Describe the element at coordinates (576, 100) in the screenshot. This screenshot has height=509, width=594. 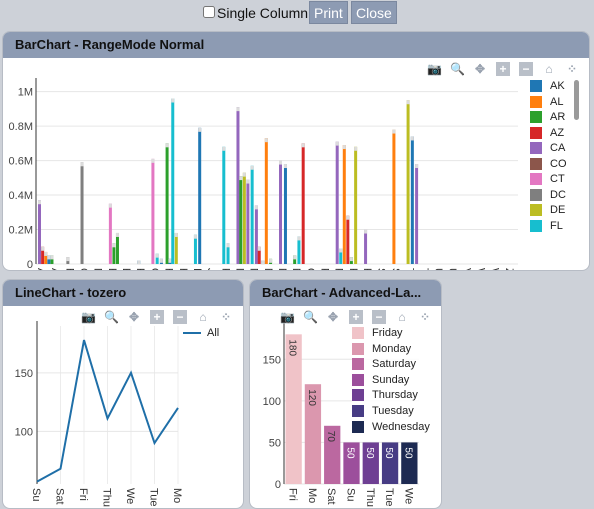
I see `legend-scrollbar` at that location.